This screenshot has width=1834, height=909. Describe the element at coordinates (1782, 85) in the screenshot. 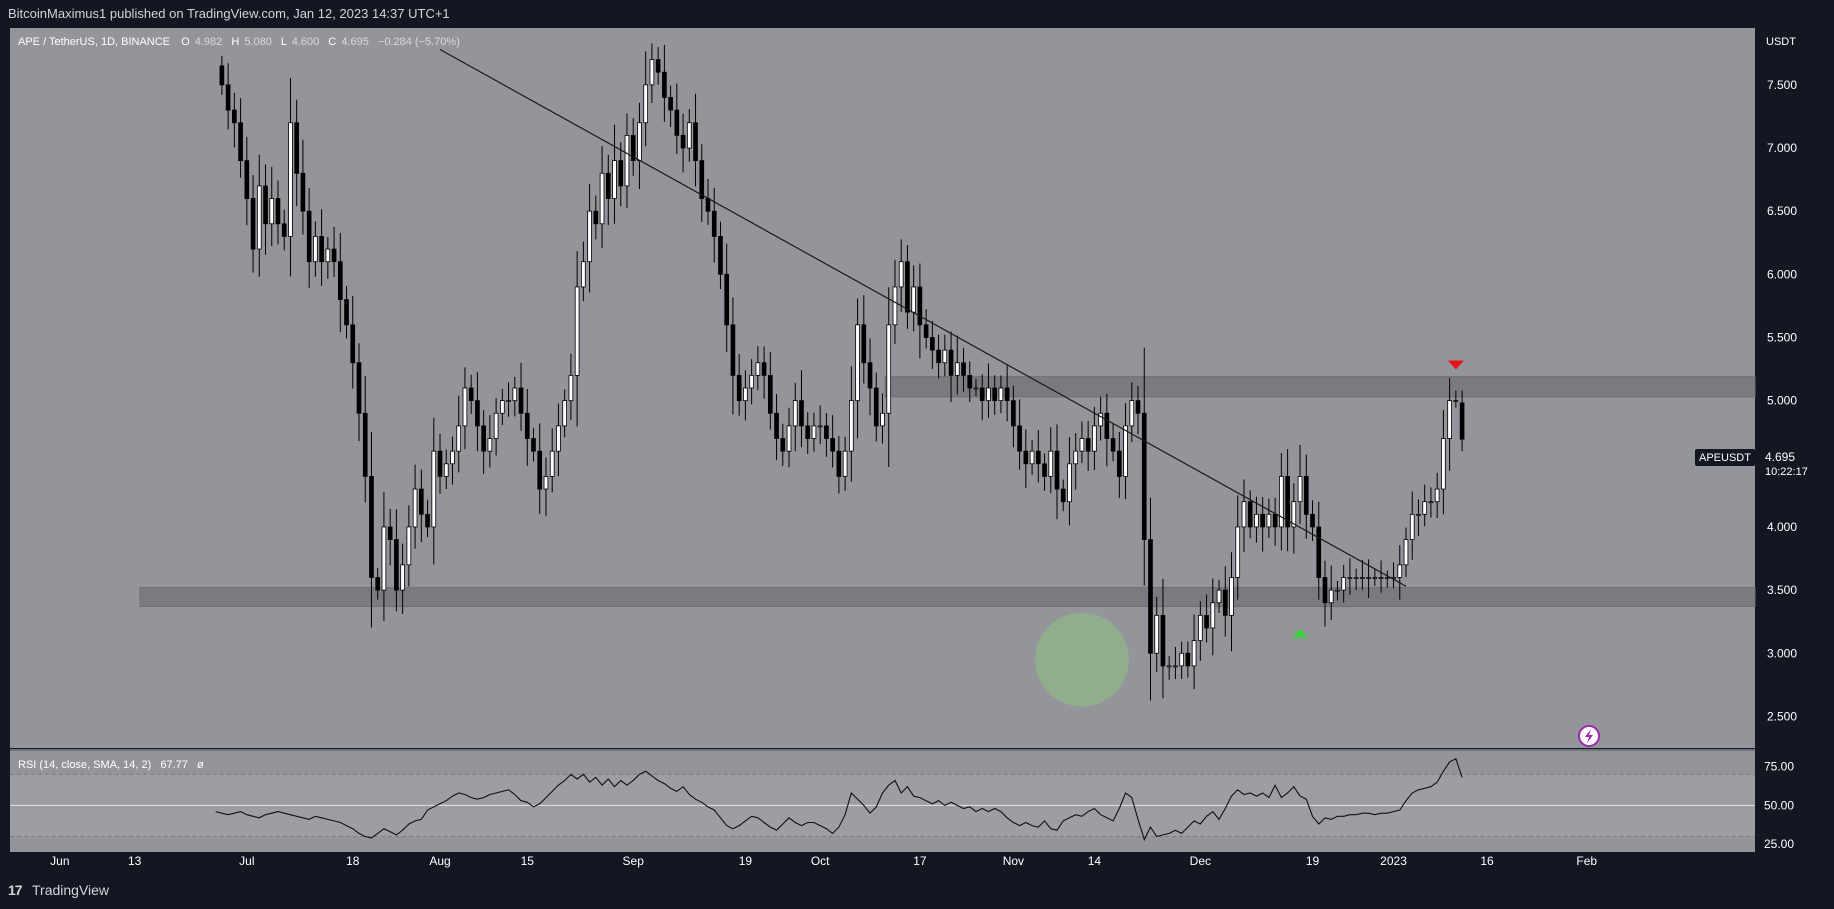

I see `price-tick-label: 7.500` at that location.